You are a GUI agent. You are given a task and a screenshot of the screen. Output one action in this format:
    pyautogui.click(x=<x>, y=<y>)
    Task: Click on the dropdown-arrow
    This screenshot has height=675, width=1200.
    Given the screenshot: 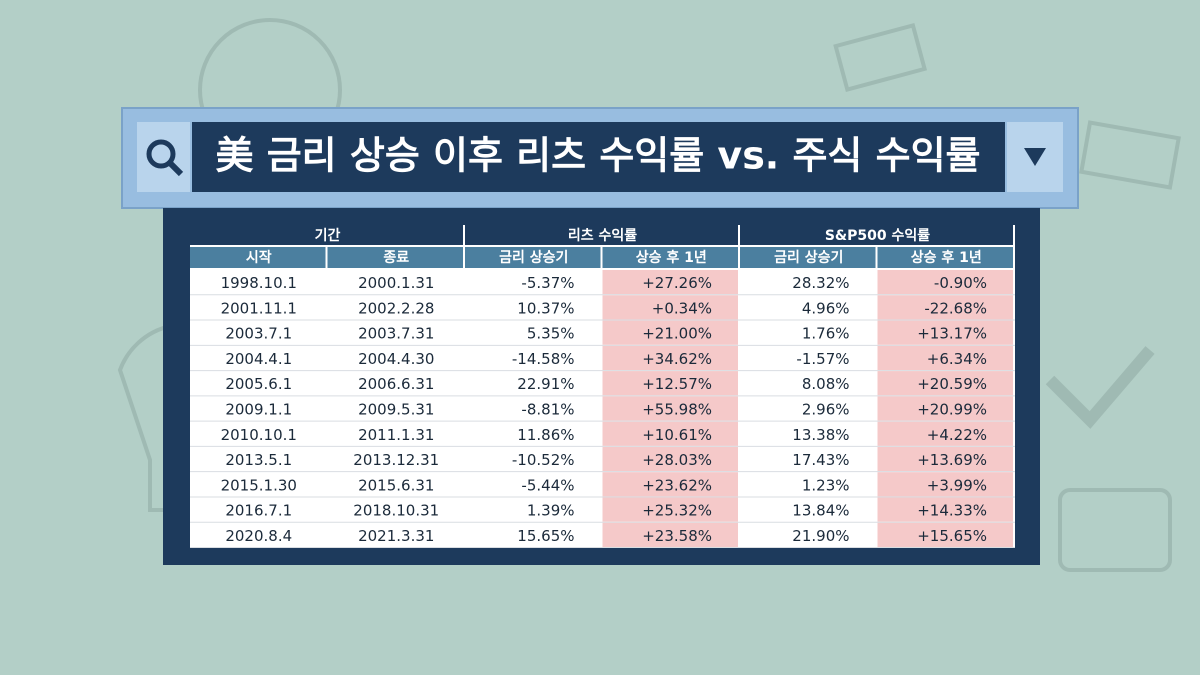 What is the action you would take?
    pyautogui.click(x=1035, y=157)
    